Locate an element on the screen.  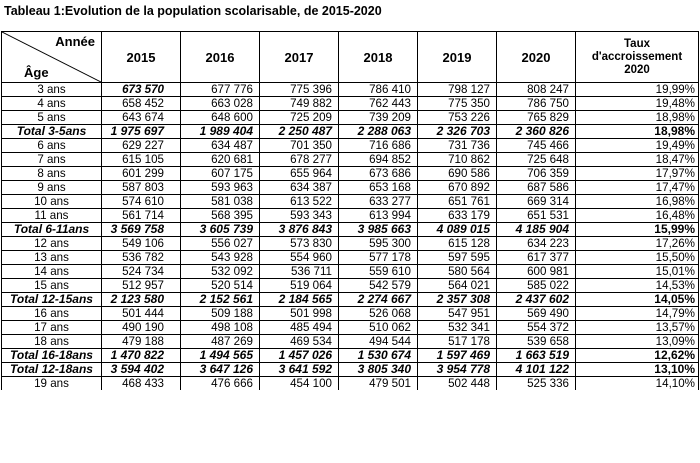
cell-2019: 532 341 is located at coordinates (457, 327).